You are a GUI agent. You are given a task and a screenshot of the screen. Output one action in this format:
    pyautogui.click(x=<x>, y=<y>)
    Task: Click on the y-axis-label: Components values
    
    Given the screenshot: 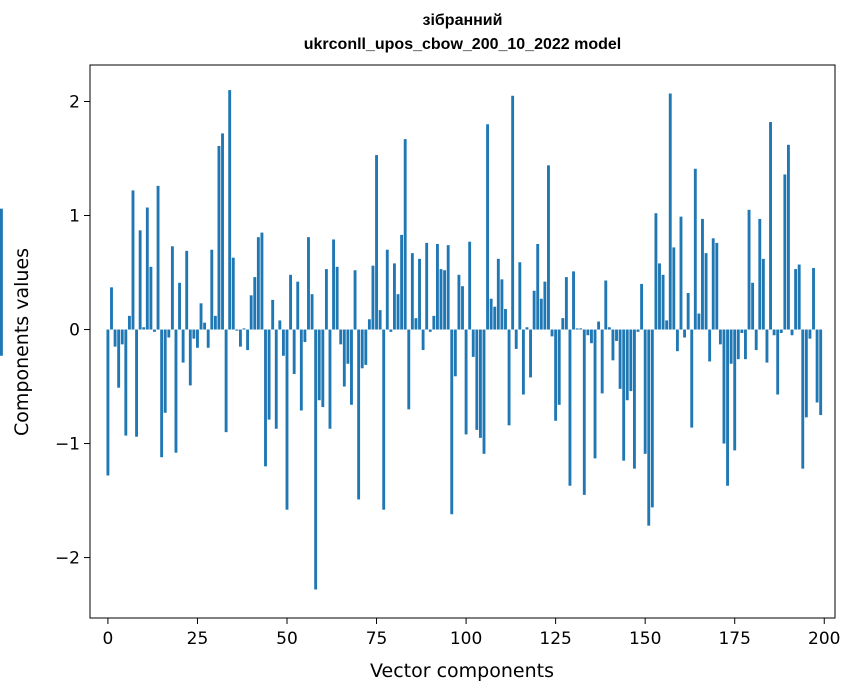 What is the action you would take?
    pyautogui.click(x=22, y=342)
    